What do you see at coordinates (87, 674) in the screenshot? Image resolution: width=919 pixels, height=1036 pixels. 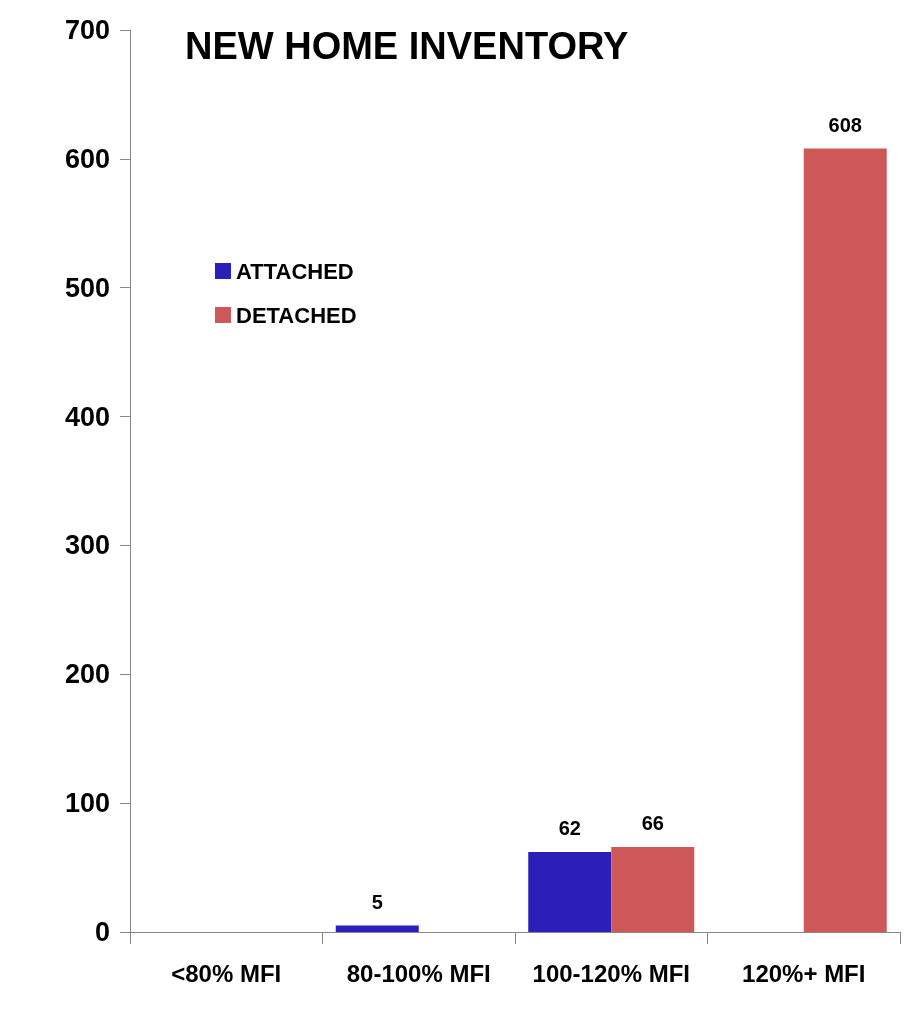 I see `y-tick-label: 200` at bounding box center [87, 674].